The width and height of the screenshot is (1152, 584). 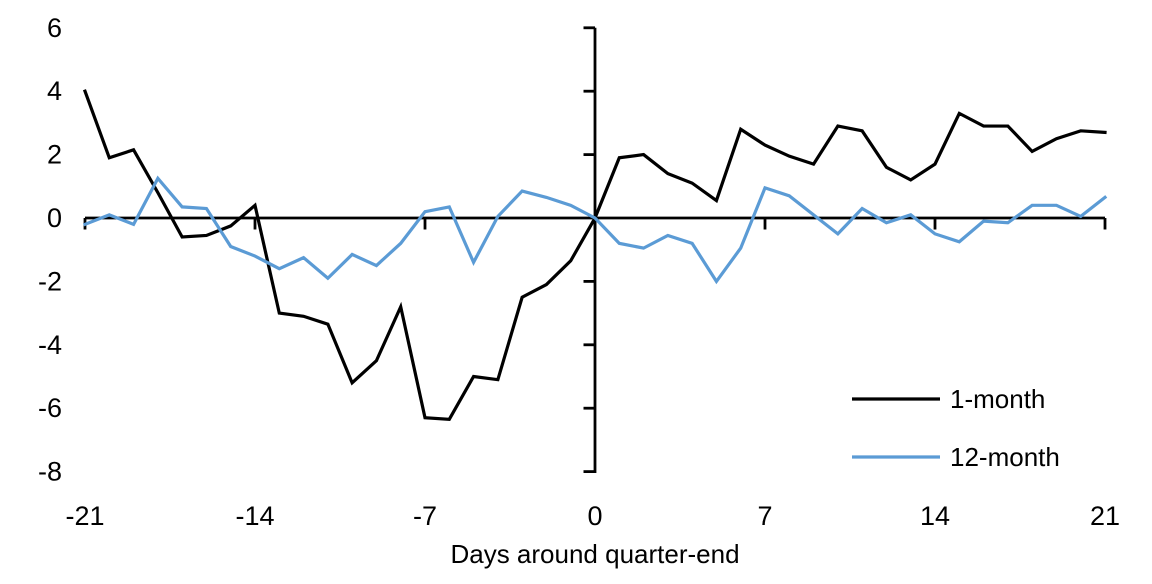 What do you see at coordinates (54, 91) in the screenshot?
I see `y-tick-label: 4` at bounding box center [54, 91].